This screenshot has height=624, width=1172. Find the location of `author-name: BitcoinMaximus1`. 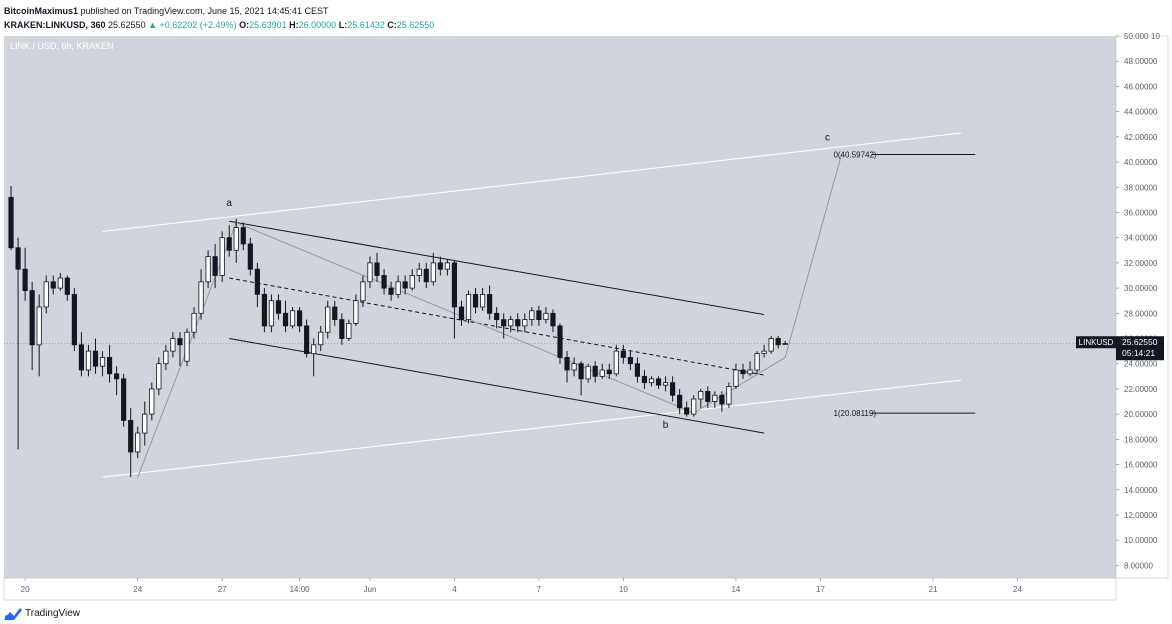

author-name: BitcoinMaximus1 is located at coordinates (41, 11).